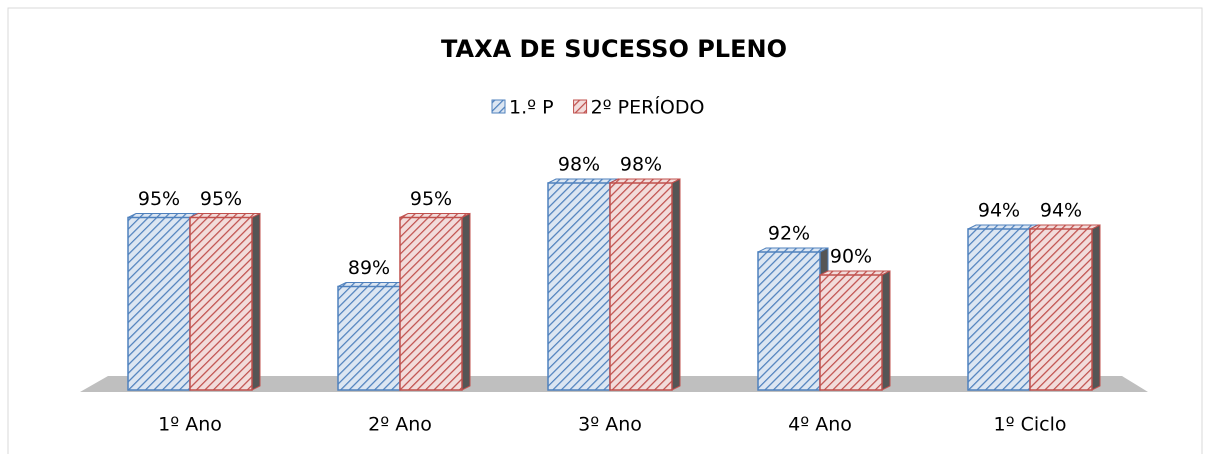 The height and width of the screenshot is (458, 1212). What do you see at coordinates (851, 257) in the screenshot?
I see `data-label: 90%` at bounding box center [851, 257].